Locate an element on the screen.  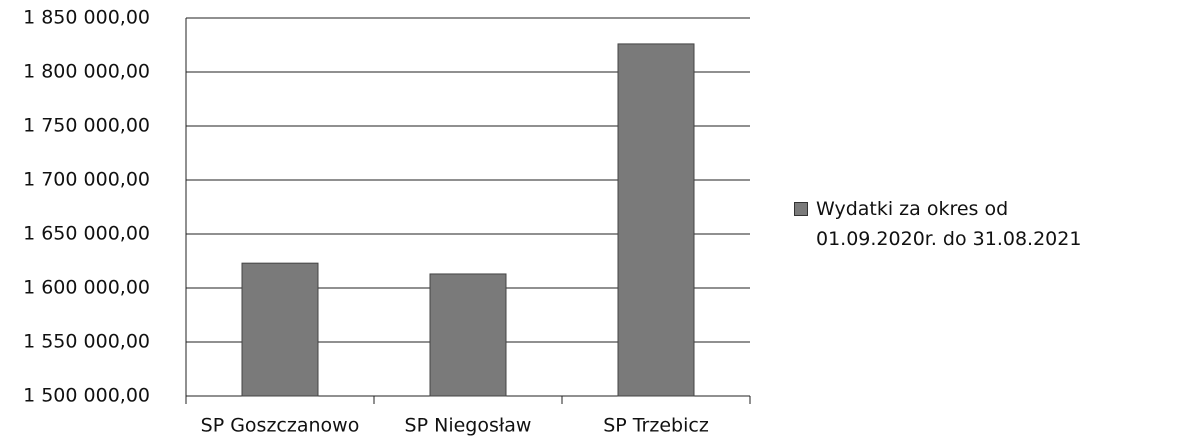
y-tick-label: 1 550 000,00 is located at coordinates (86, 342).